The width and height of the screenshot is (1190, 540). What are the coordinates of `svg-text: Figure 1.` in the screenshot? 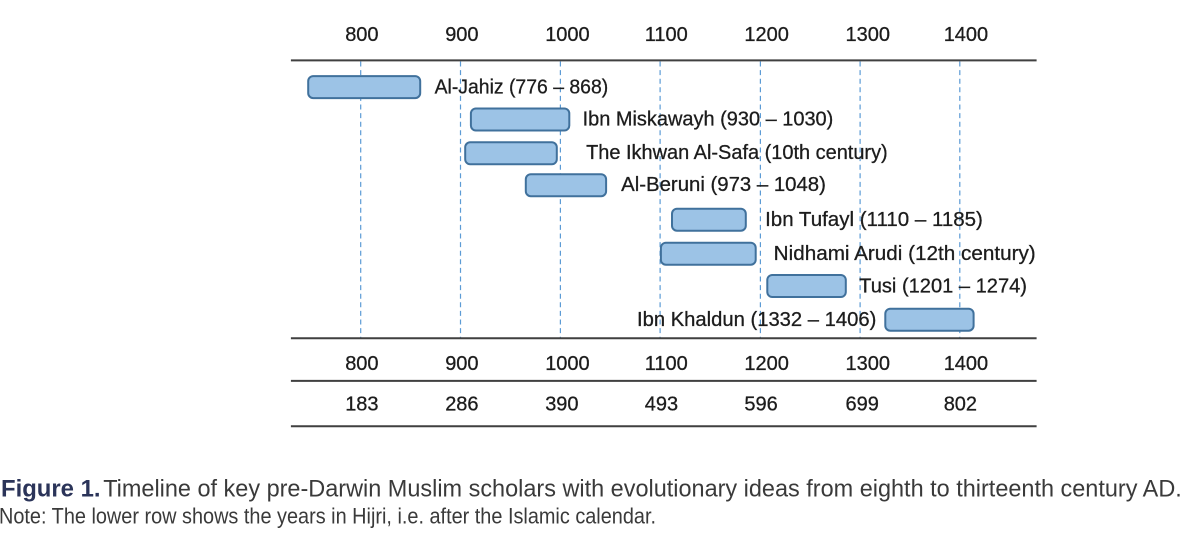 It's located at (51, 488).